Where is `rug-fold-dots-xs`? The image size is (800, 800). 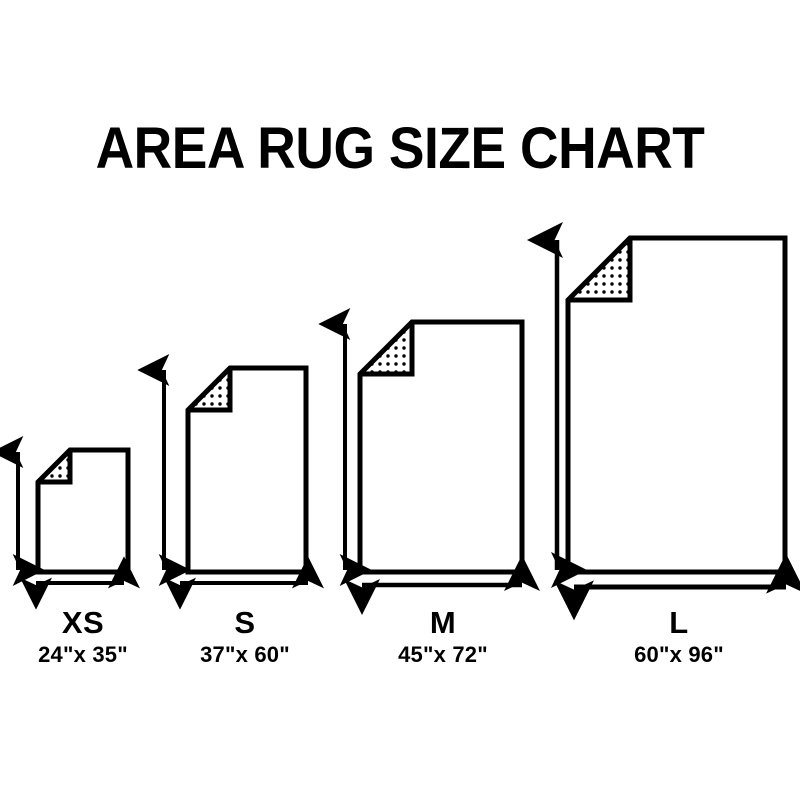 rug-fold-dots-xs is located at coordinates (54, 466).